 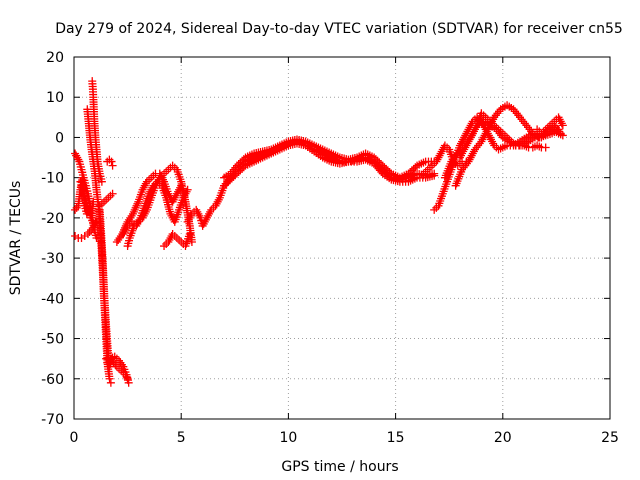 I want to click on y-tick-label: 20, so click(x=55, y=58).